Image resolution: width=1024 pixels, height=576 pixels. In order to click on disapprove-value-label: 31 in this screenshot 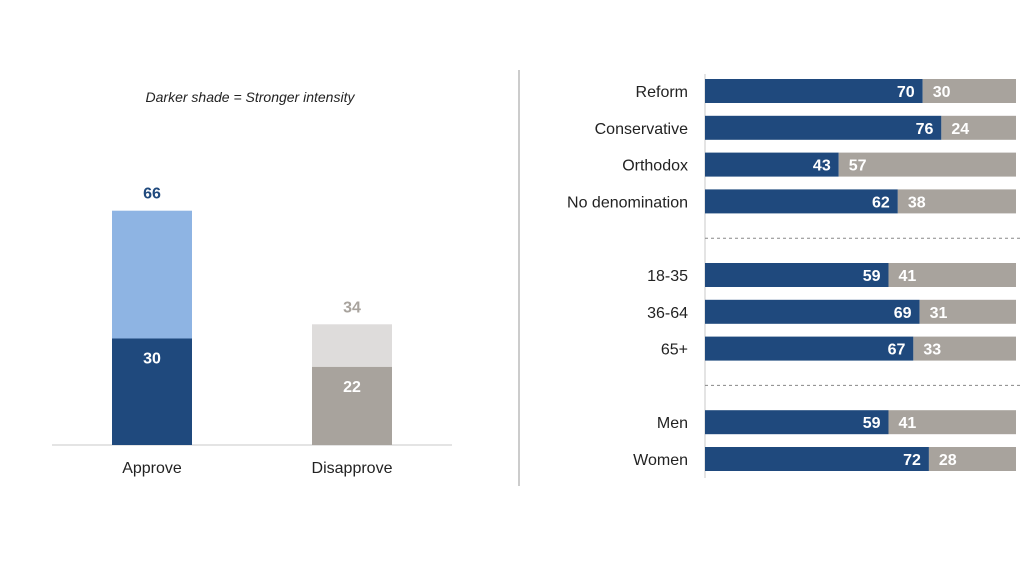, I will do `click(939, 313)`.